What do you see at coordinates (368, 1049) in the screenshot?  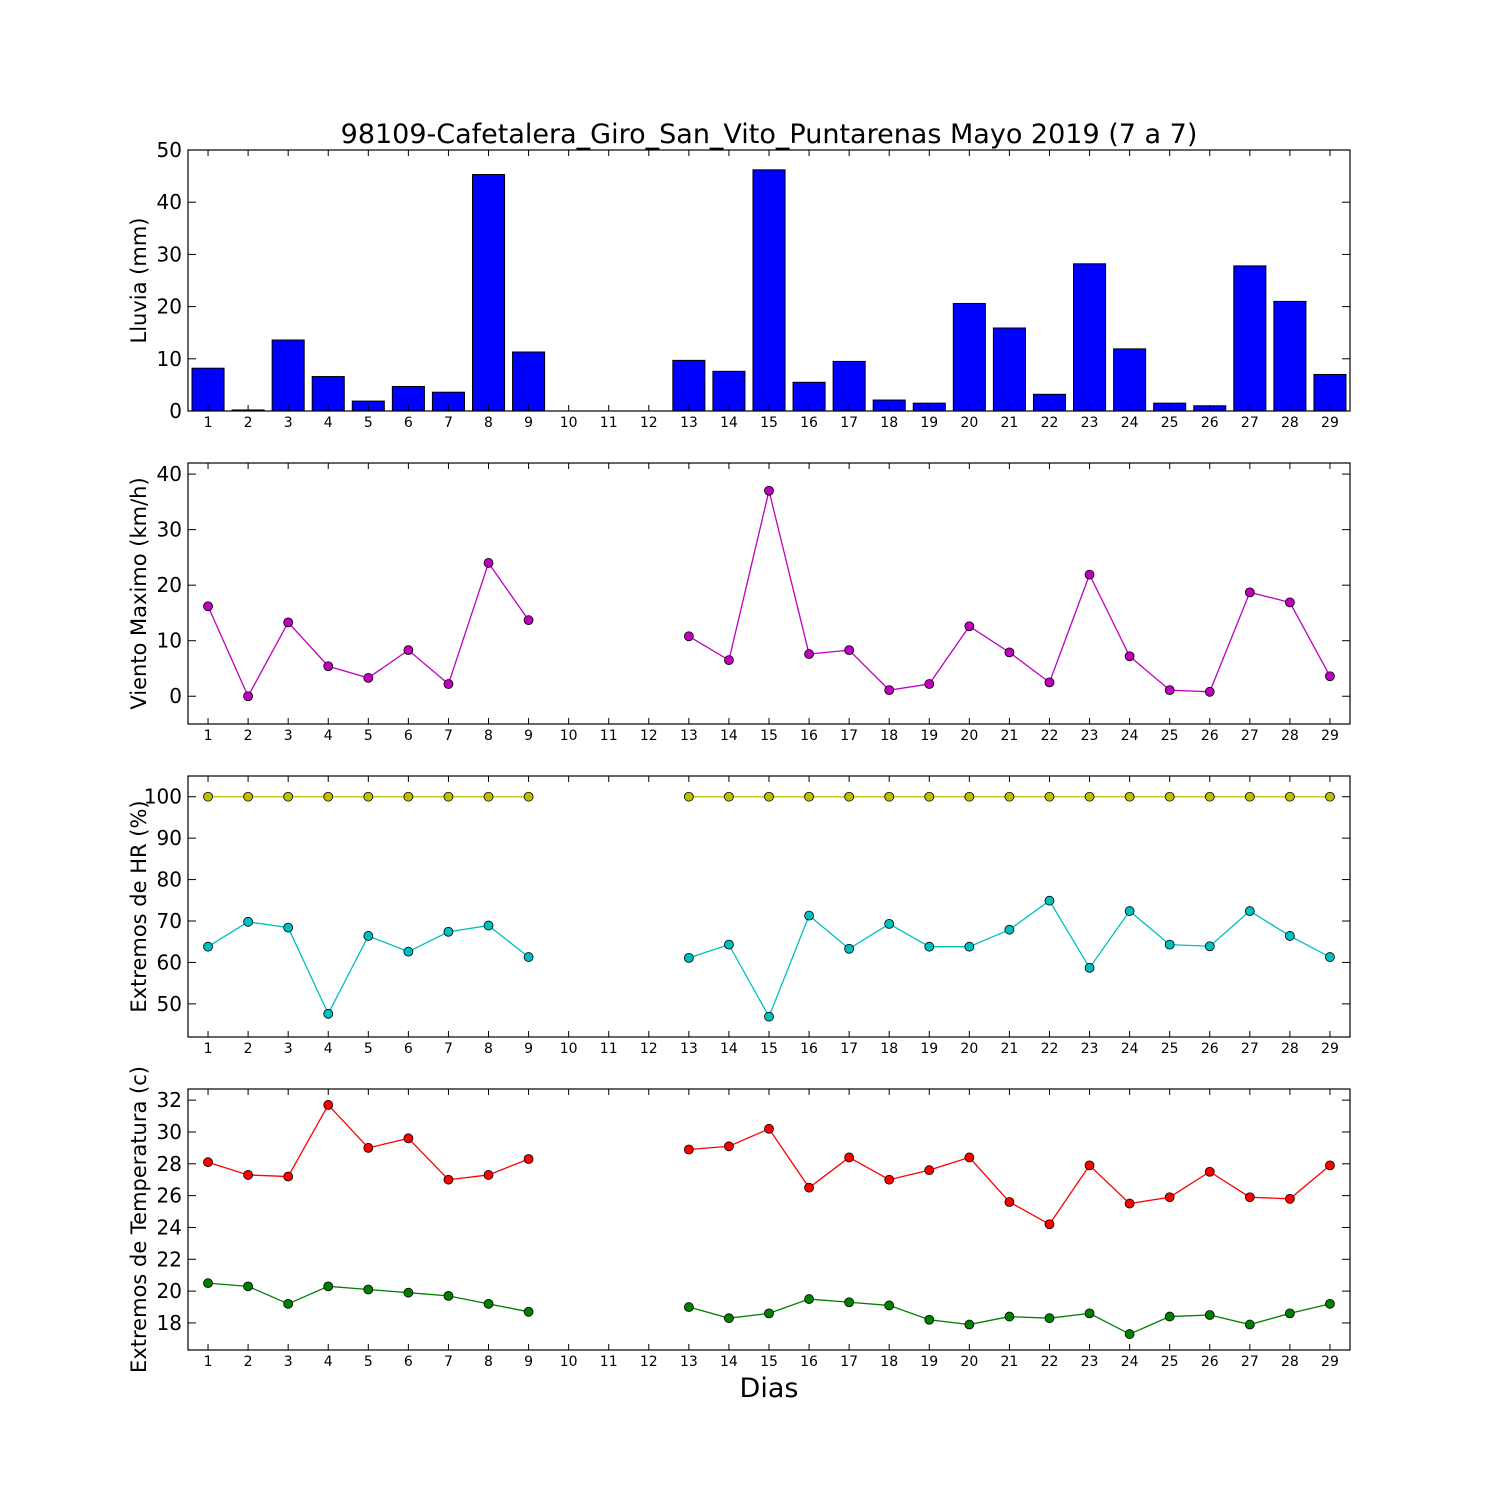 I see `xtick-label-hr: 5` at bounding box center [368, 1049].